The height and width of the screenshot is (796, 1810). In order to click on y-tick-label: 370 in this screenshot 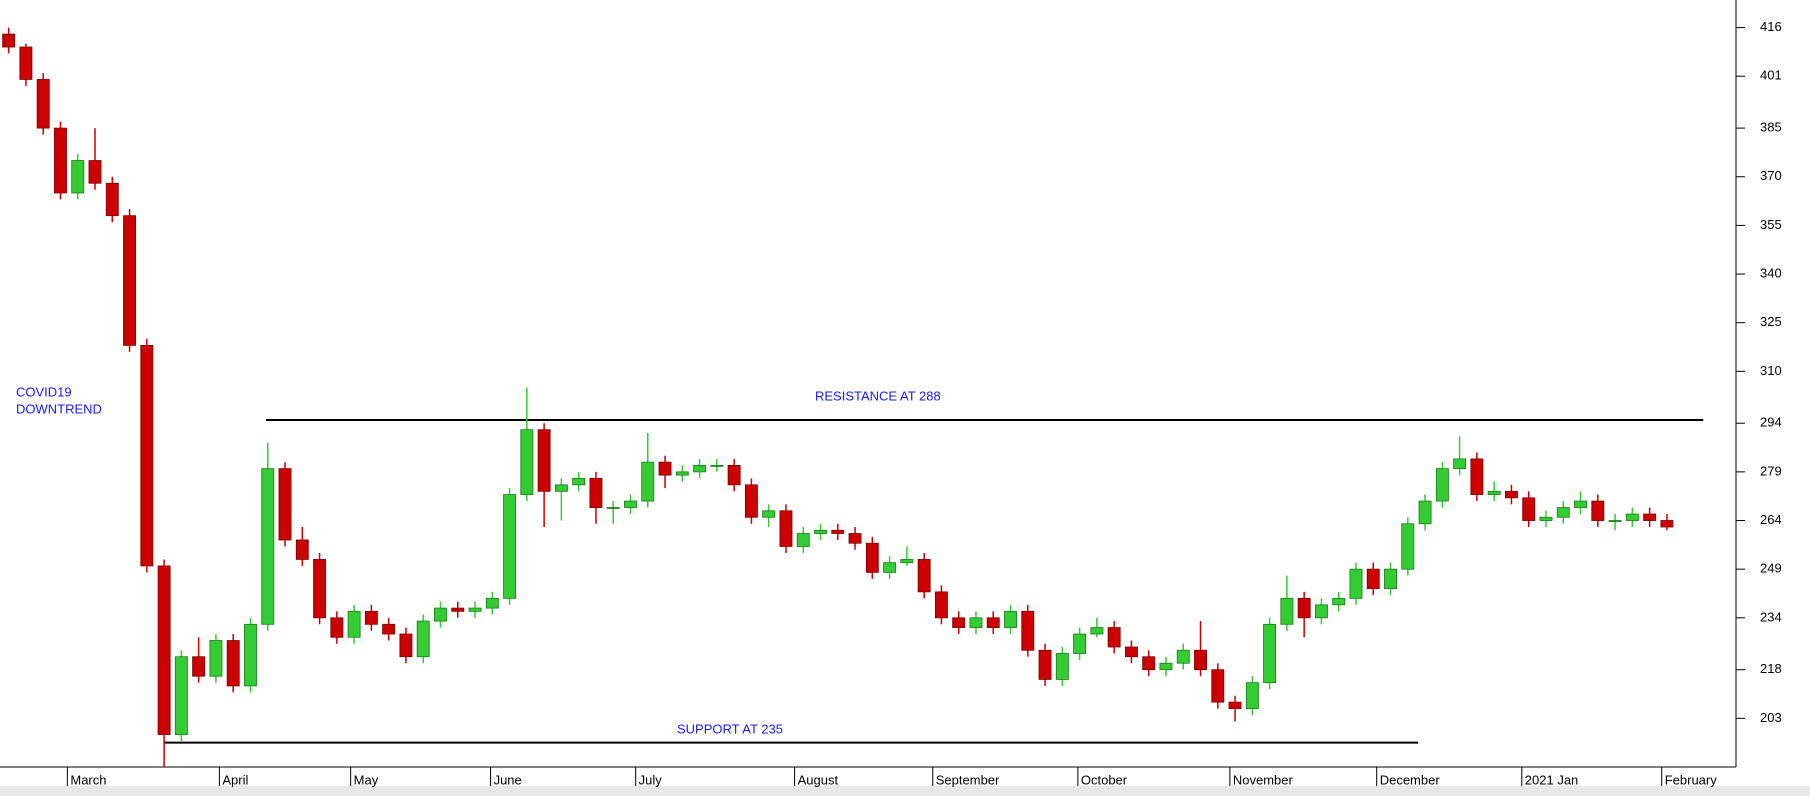, I will do `click(1771, 175)`.